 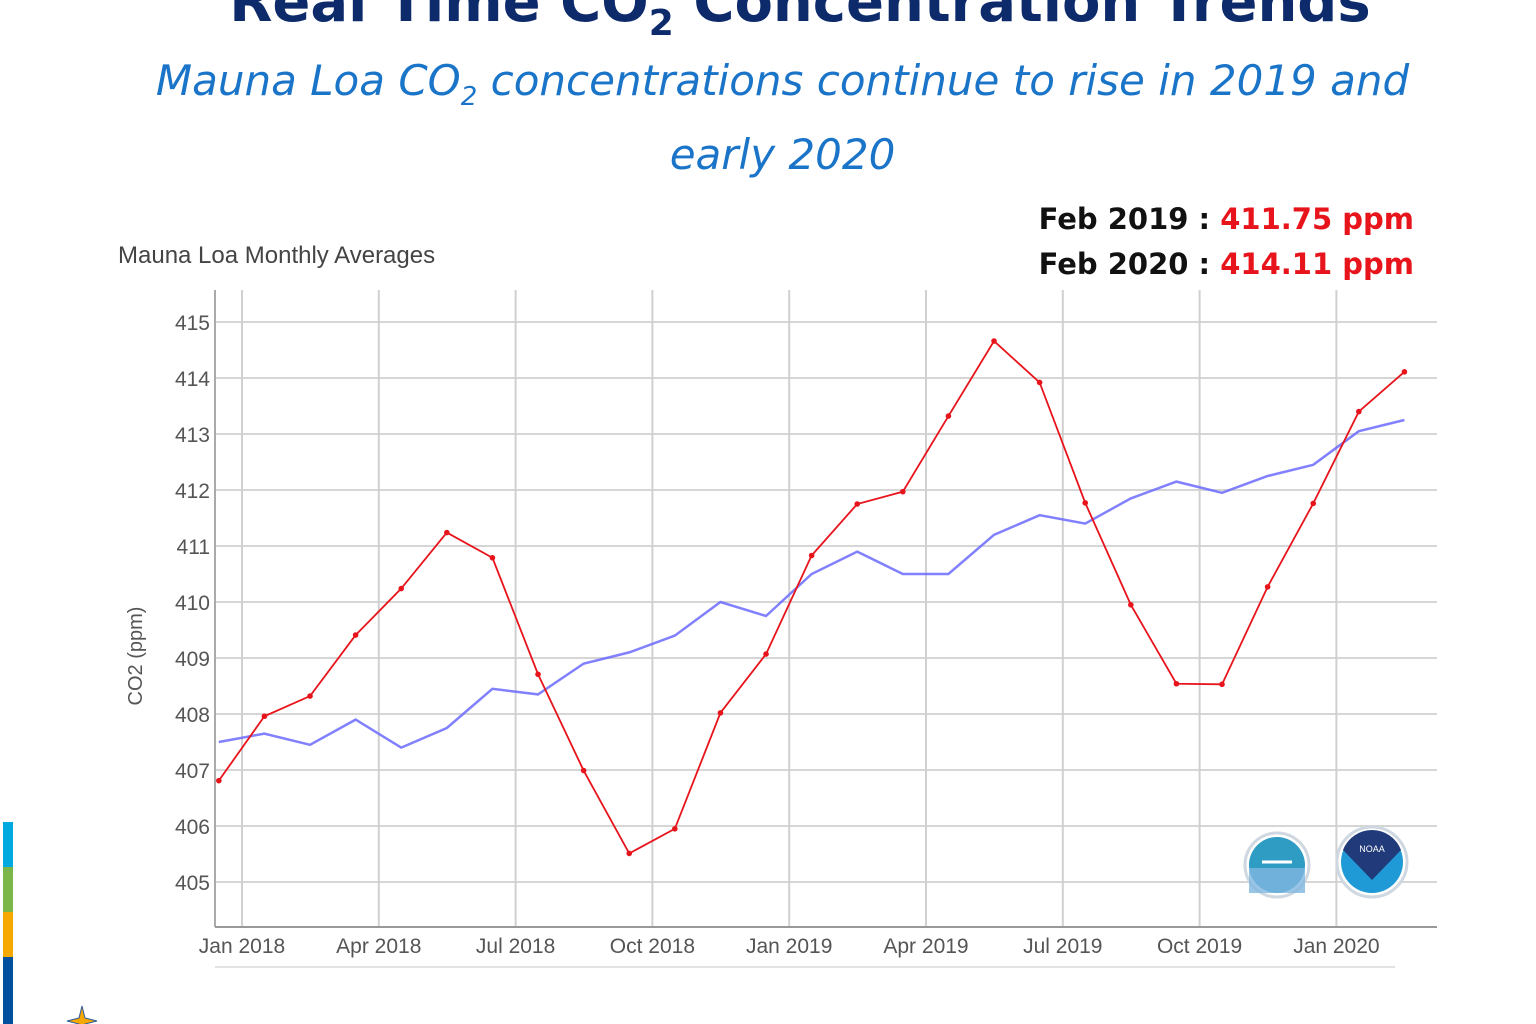 What do you see at coordinates (8, 844) in the screenshot?
I see `side-bar-cyan` at bounding box center [8, 844].